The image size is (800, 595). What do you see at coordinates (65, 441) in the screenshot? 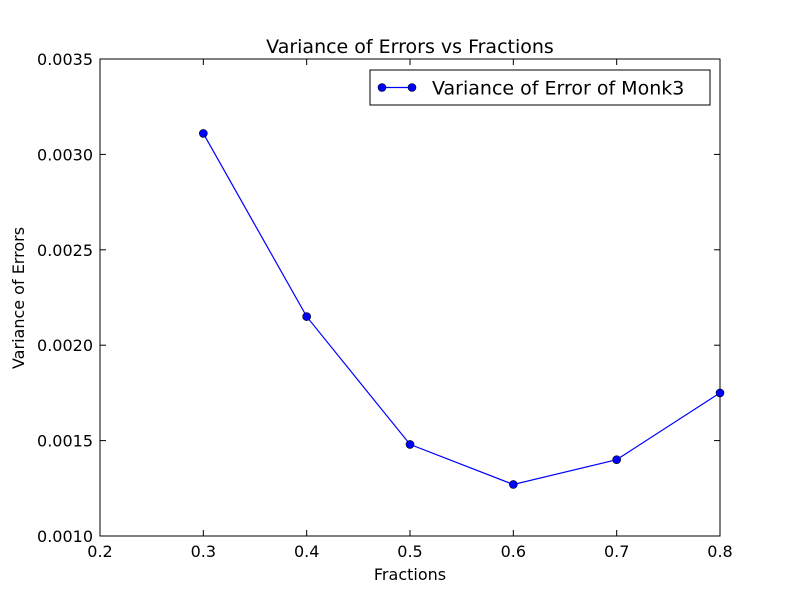
I see `y-tick-label: 0.0015` at bounding box center [65, 441].